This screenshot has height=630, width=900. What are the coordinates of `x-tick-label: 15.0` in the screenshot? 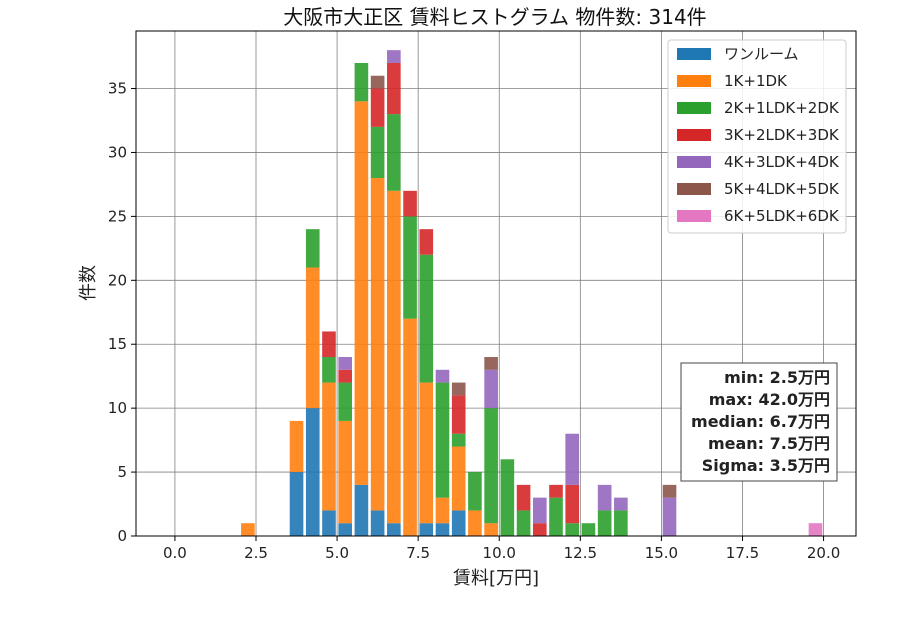 It's located at (661, 553).